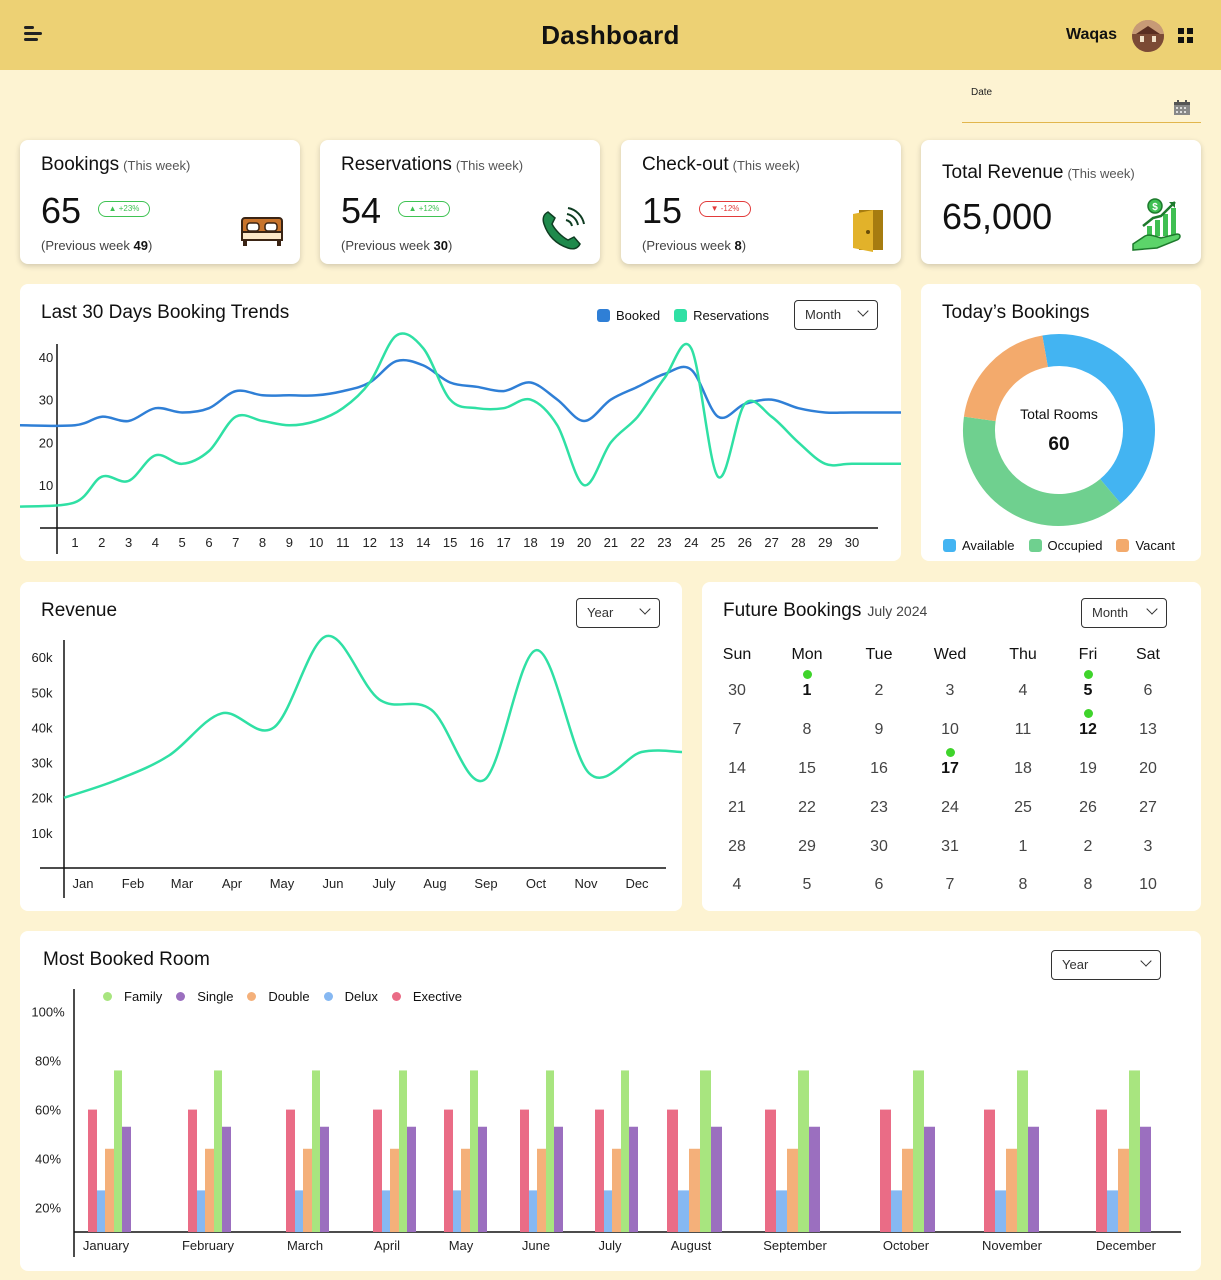 The image size is (1221, 1280). What do you see at coordinates (460, 393) in the screenshot?
I see `series-line-booked` at bounding box center [460, 393].